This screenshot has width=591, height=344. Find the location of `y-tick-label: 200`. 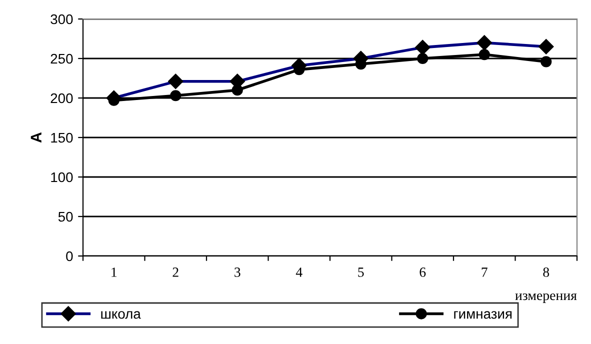

y-tick-label: 200 is located at coordinates (61, 98).